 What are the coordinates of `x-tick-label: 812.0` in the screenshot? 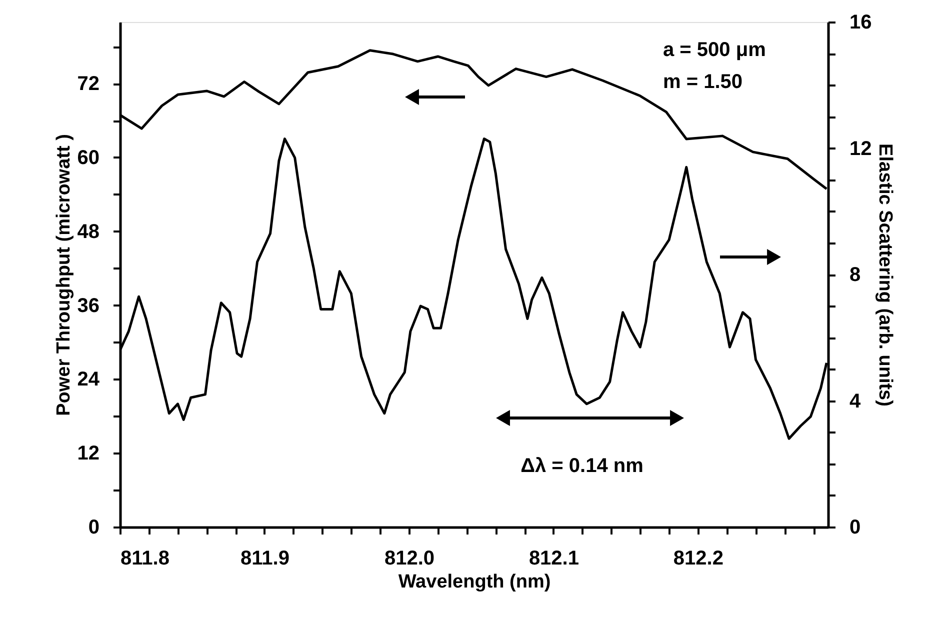 It's located at (409, 559).